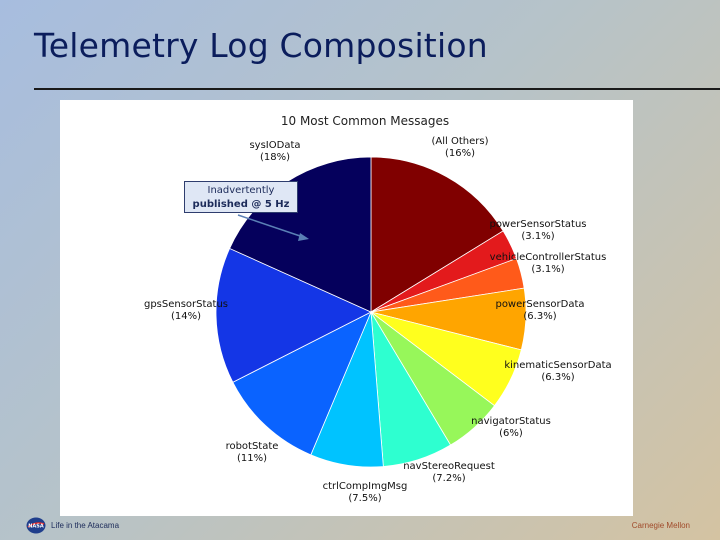  I want to click on slice-label-navigatorstatus: navigatorStatus, so click(511, 421).